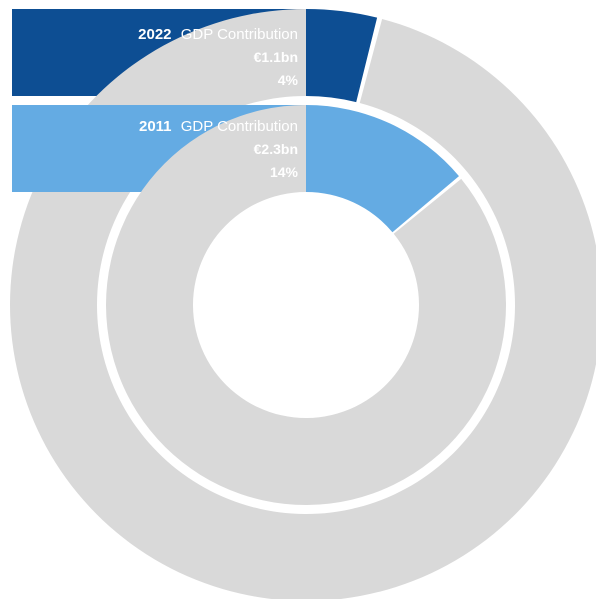 The width and height of the screenshot is (596, 599). What do you see at coordinates (239, 126) in the screenshot?
I see `label-2011-text: GDP Contribution` at bounding box center [239, 126].